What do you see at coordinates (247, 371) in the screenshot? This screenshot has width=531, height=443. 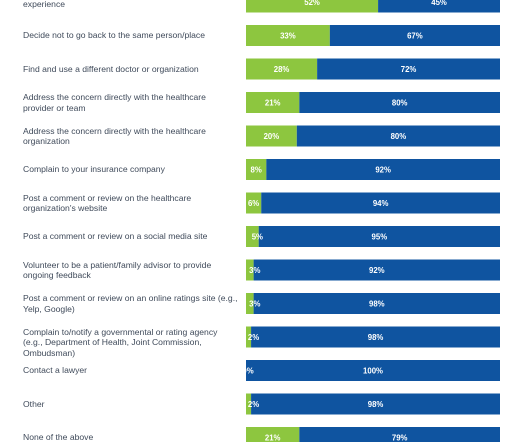 I see `value-label-series-1: 0%` at bounding box center [247, 371].